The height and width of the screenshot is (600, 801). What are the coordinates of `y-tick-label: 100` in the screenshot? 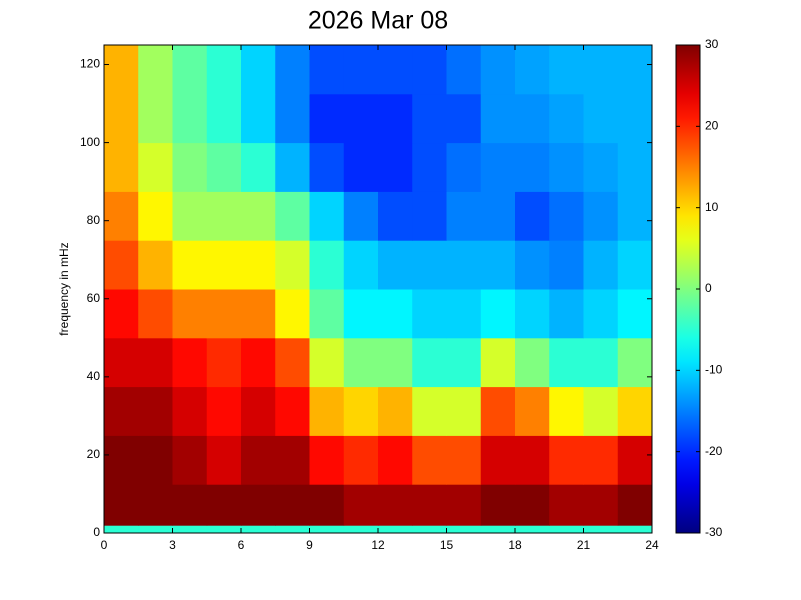 It's located at (90, 142).